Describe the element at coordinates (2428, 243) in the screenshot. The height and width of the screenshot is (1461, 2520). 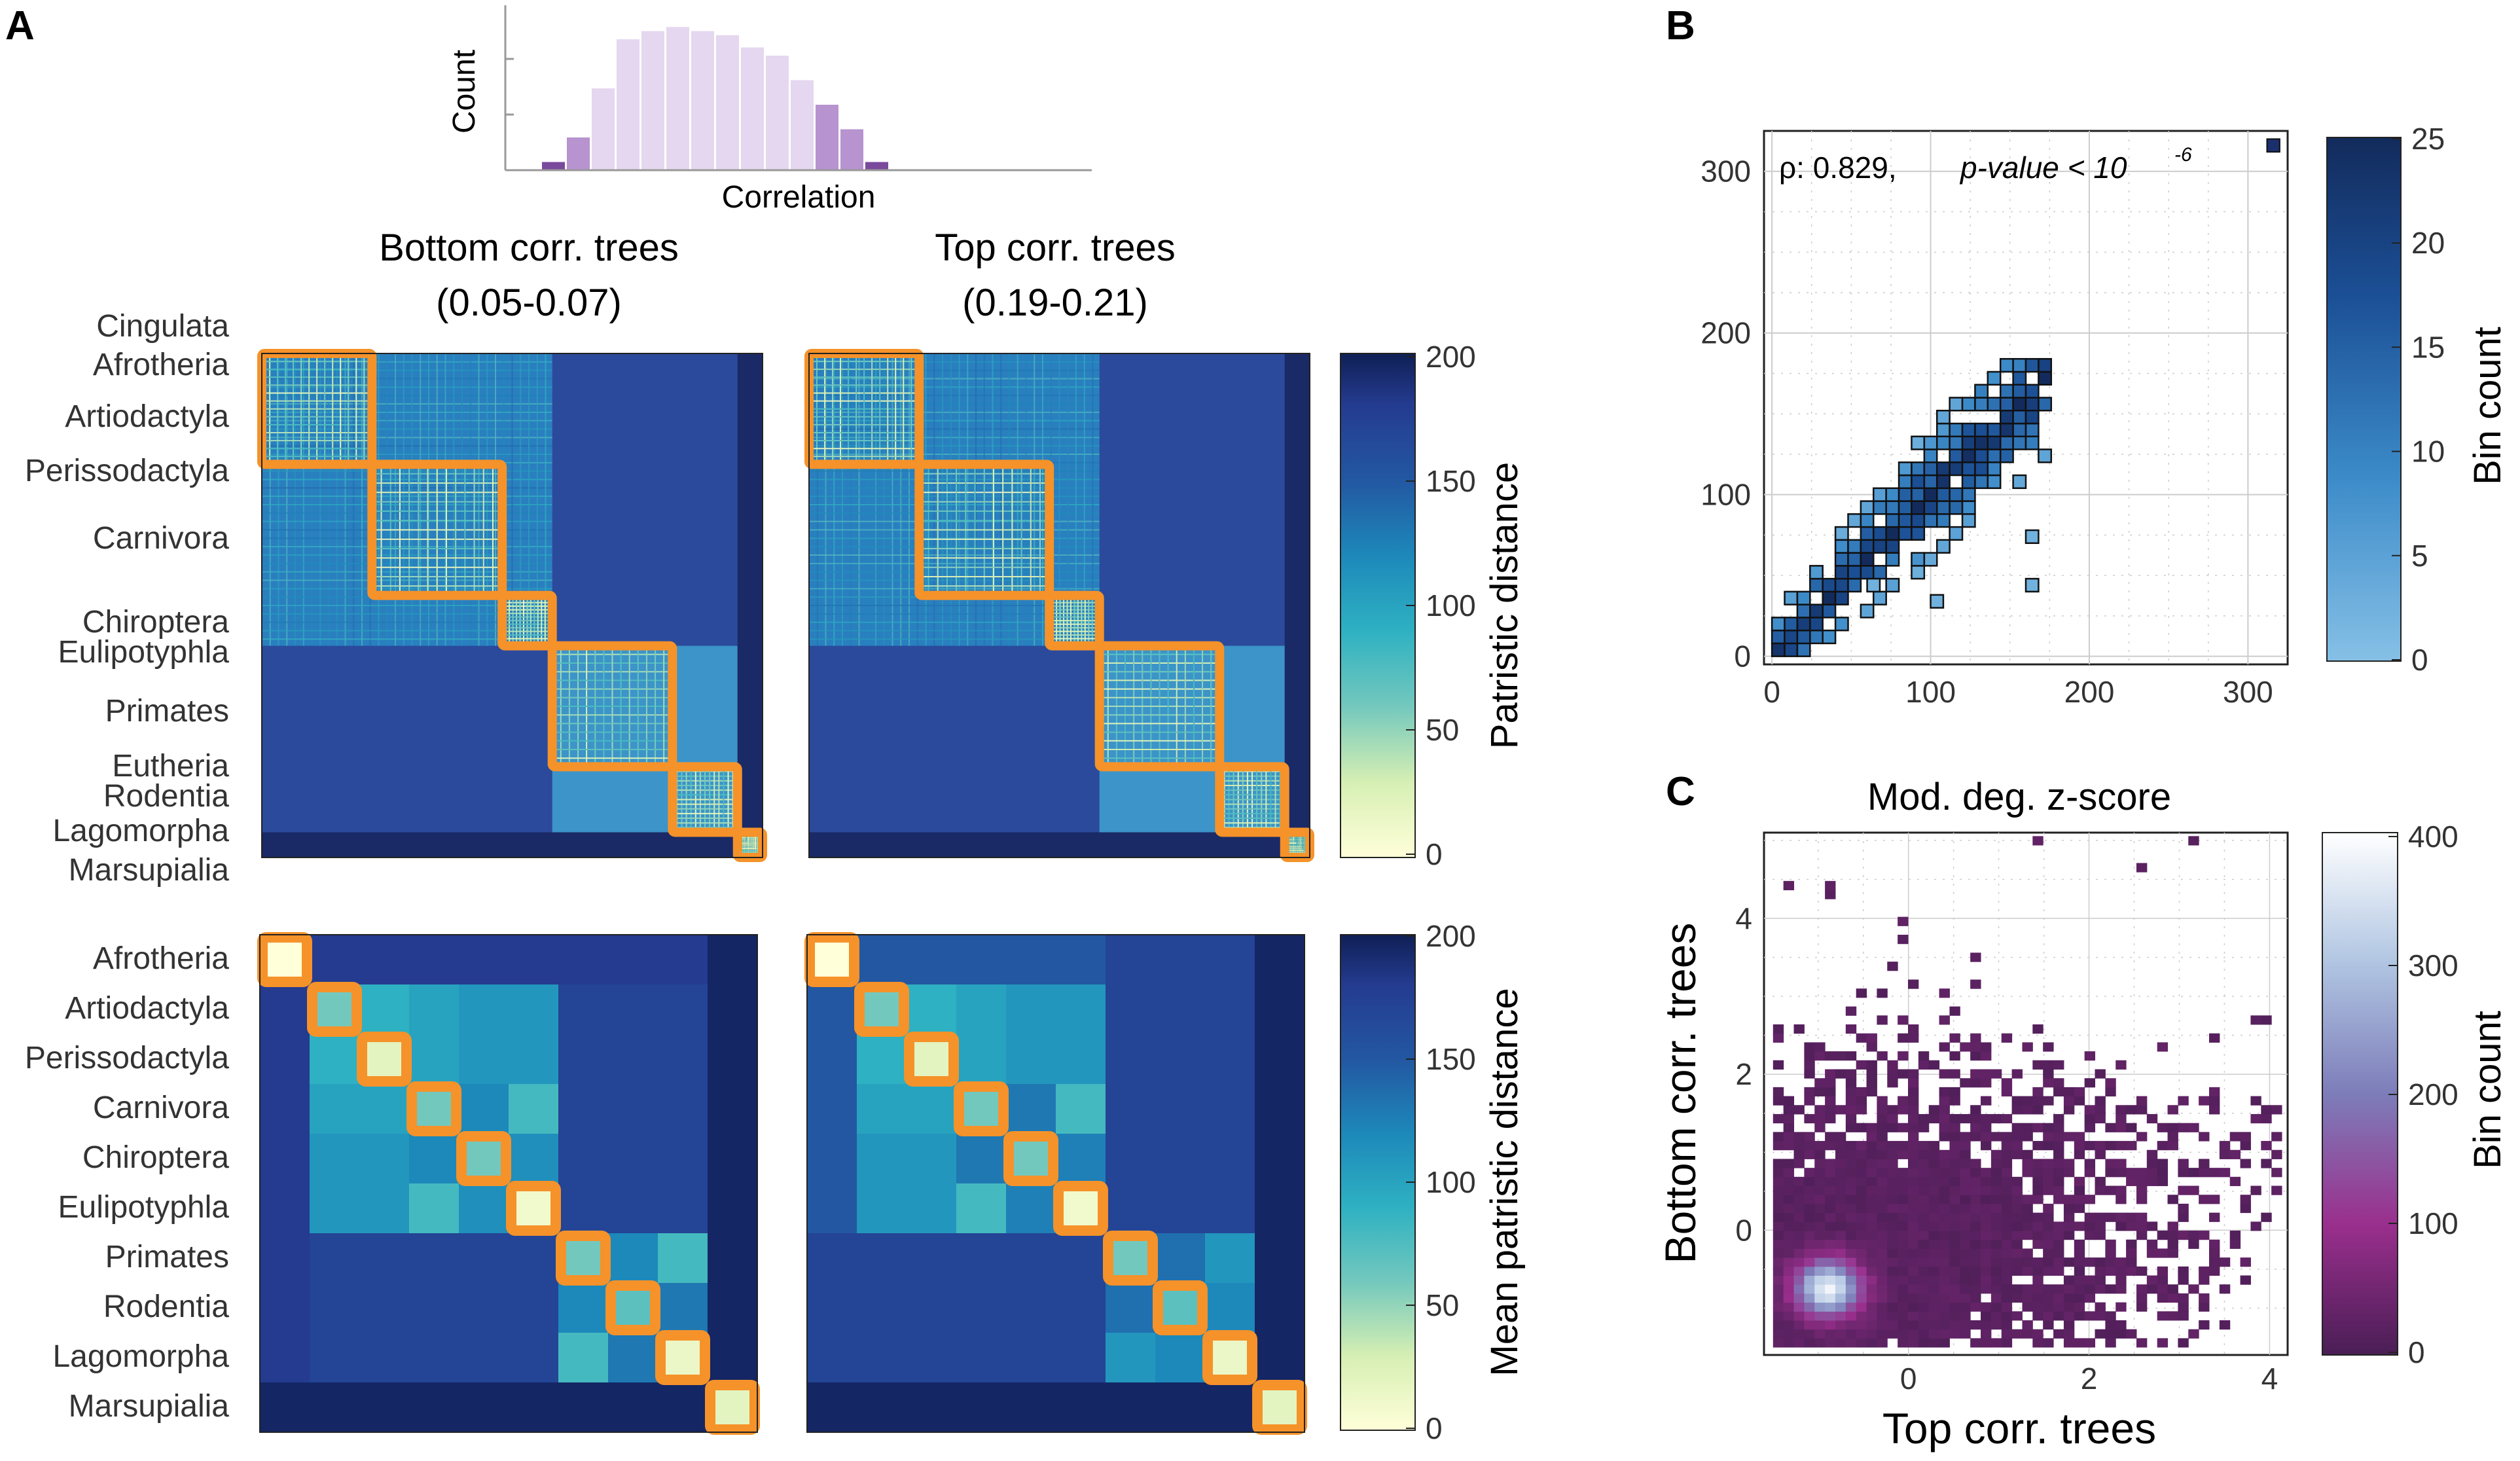
I see `colorbar-tick-label: 20` at that location.